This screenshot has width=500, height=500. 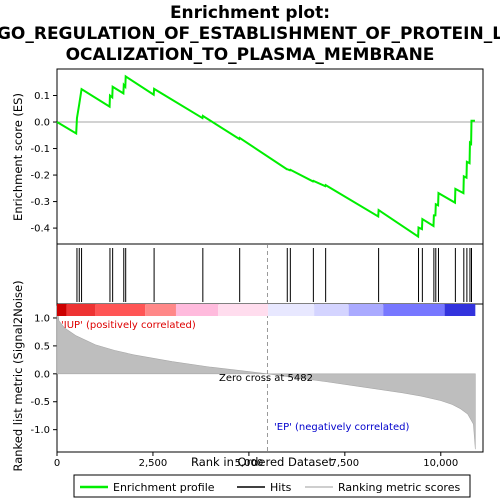 I want to click on metric-y-tick-label: 0.0, so click(x=42, y=374).